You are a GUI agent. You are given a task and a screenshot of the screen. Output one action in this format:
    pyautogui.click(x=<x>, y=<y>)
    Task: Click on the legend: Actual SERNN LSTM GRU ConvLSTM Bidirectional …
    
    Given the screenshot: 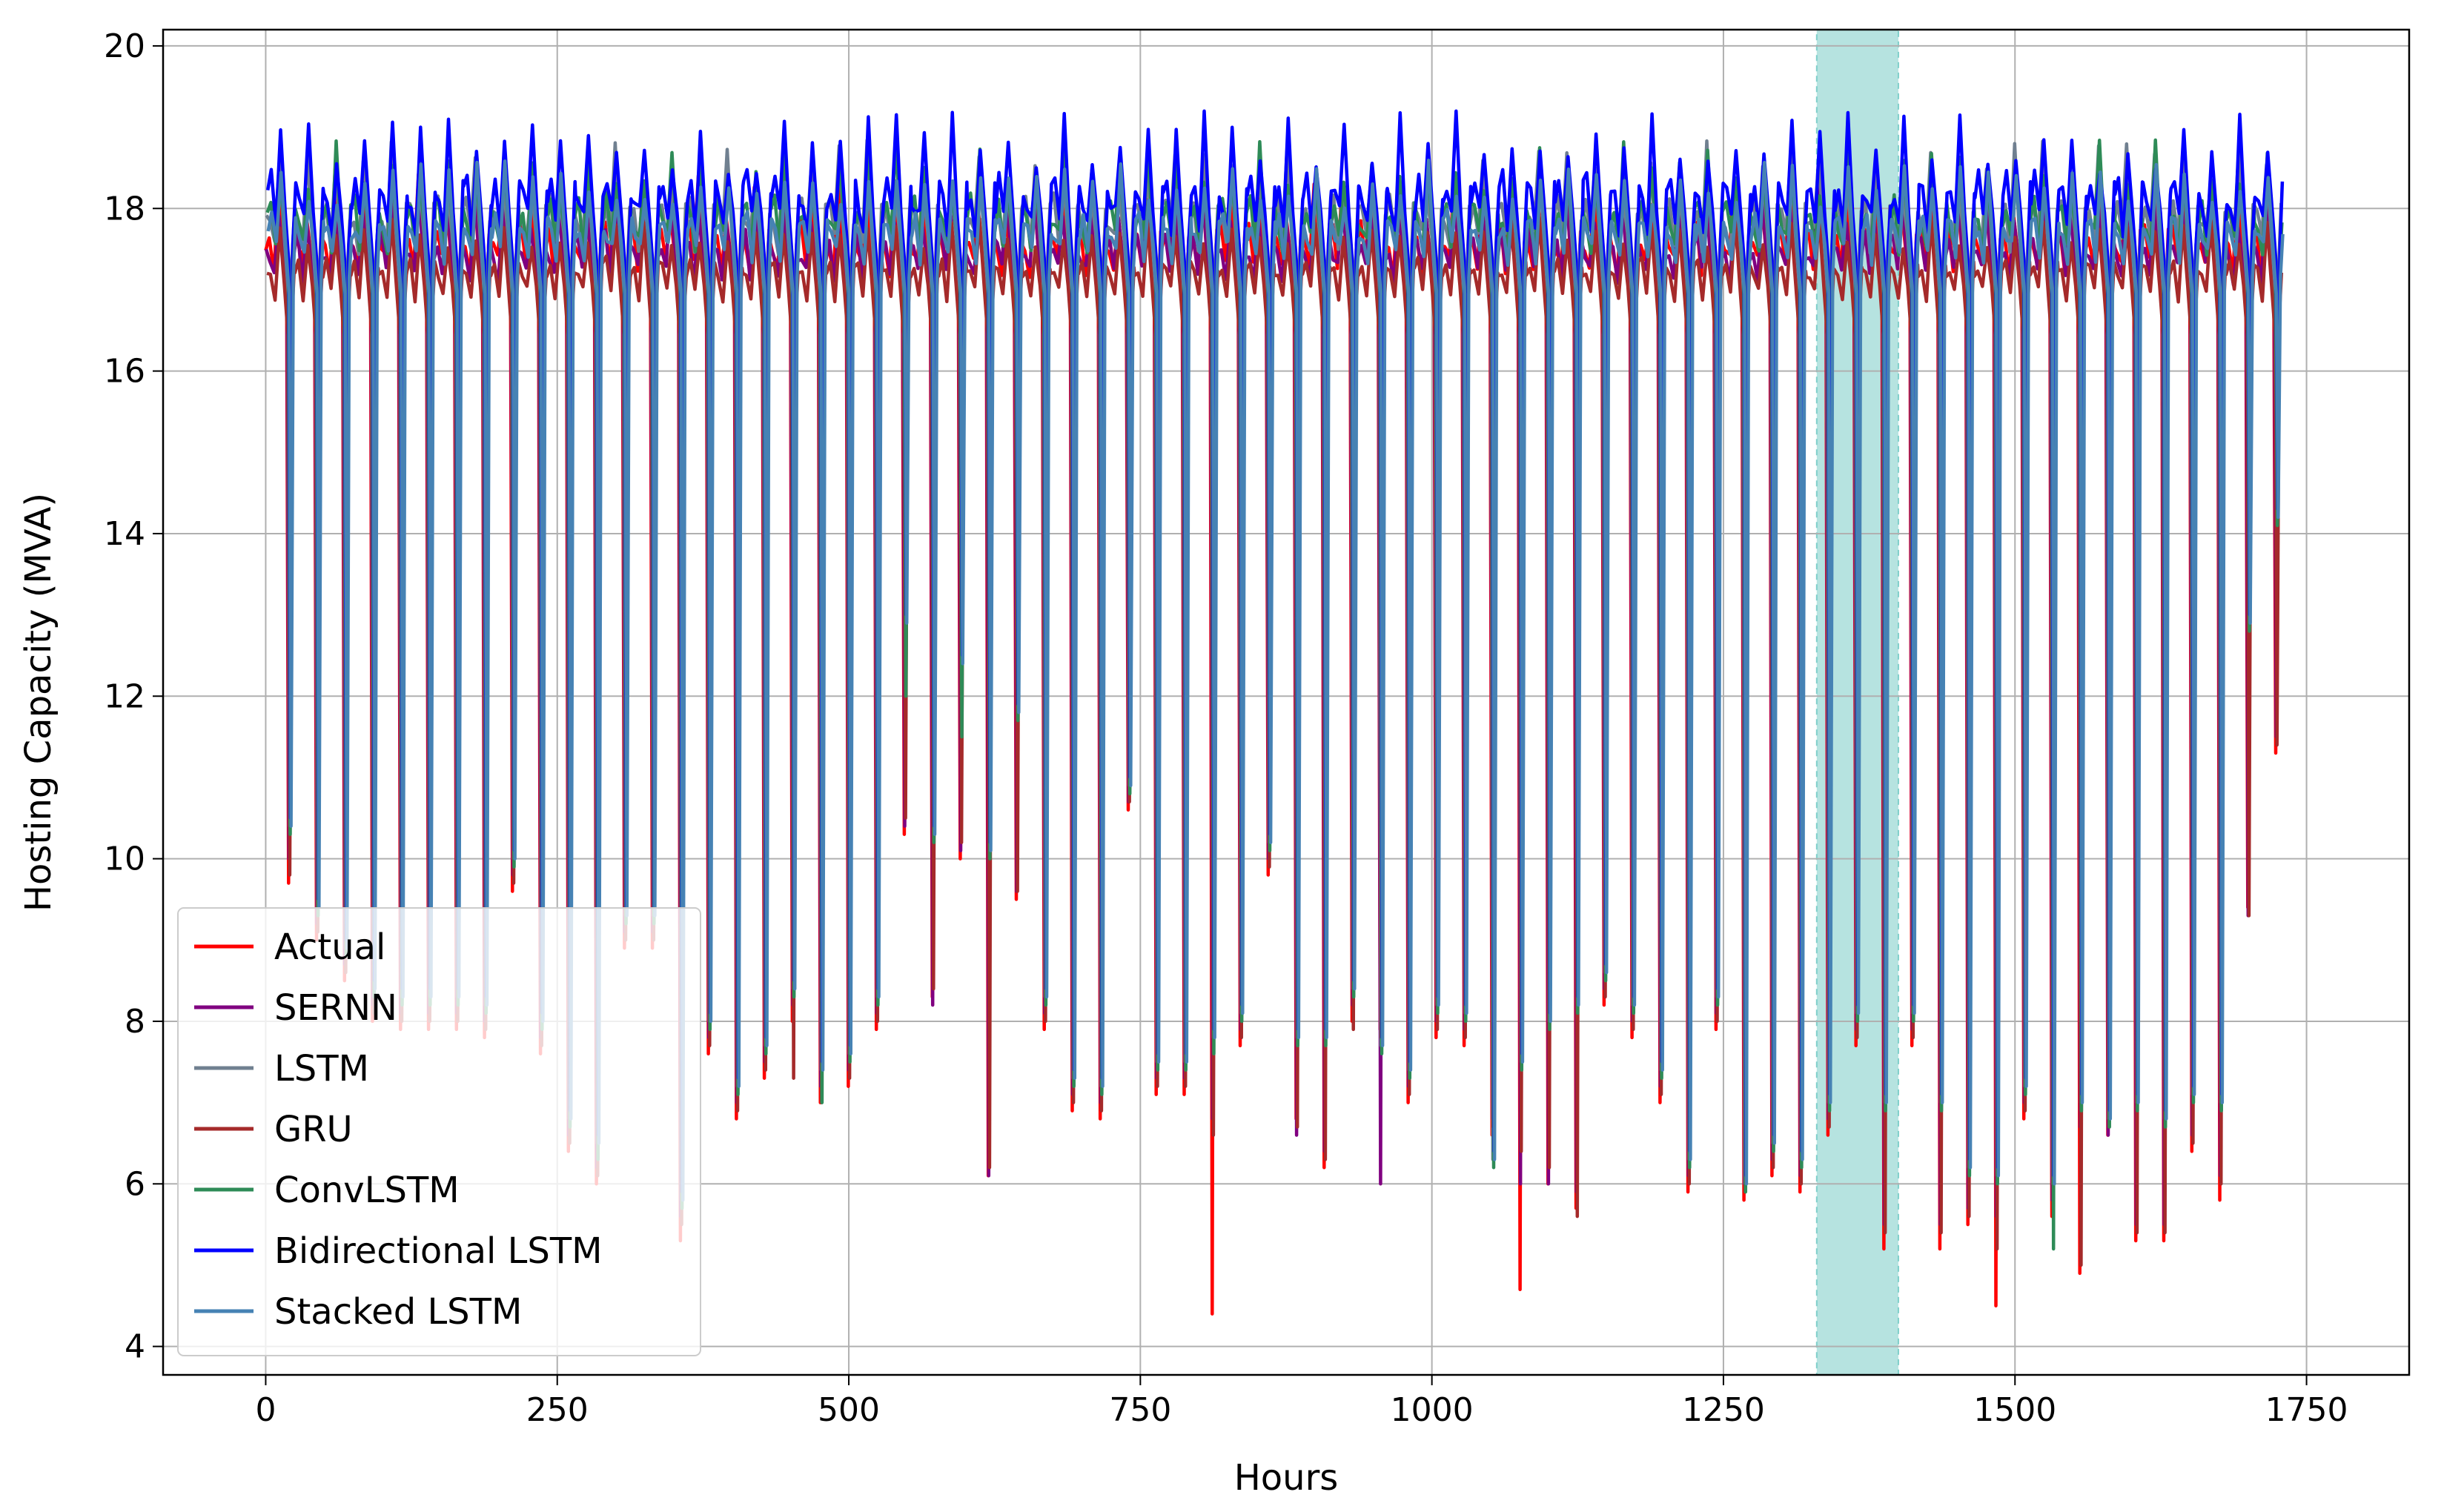 What is the action you would take?
    pyautogui.click(x=439, y=1132)
    